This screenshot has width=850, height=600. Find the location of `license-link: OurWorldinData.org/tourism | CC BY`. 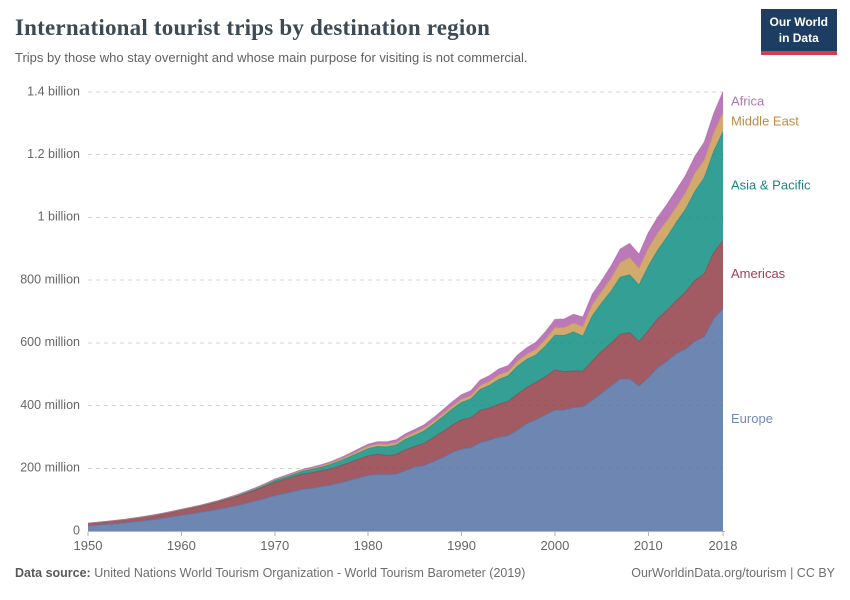

license-link: OurWorldinData.org/tourism | CC BY is located at coordinates (733, 573).